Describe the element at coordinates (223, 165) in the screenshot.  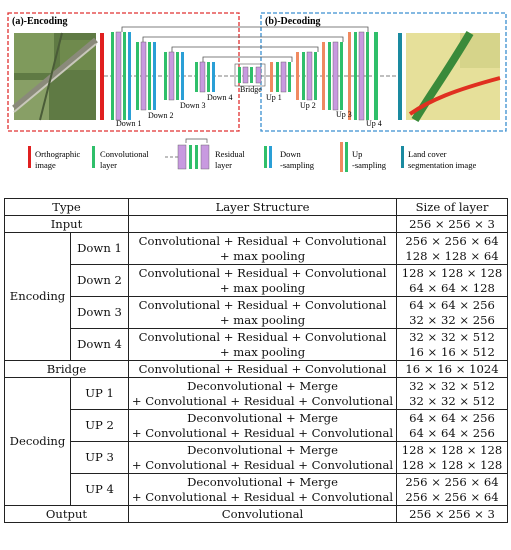
I see `legend-residual-line2: layer` at that location.